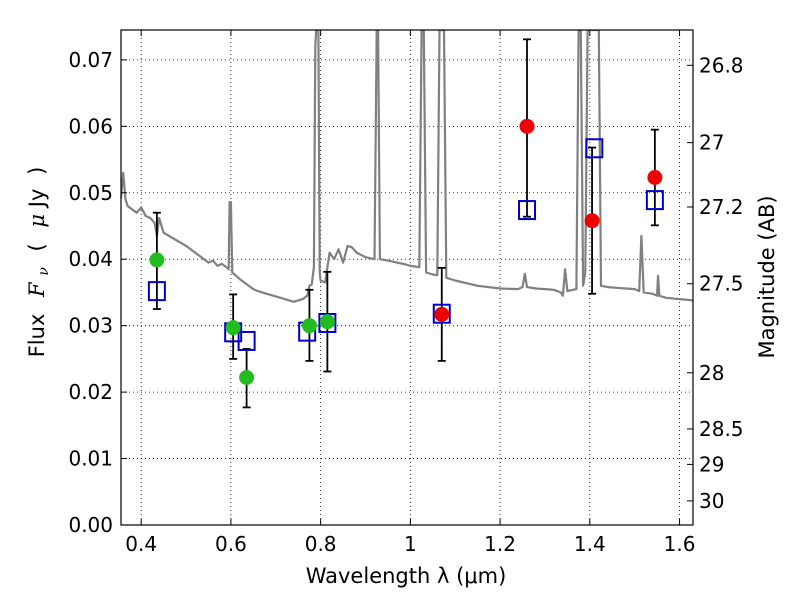 Image resolution: width=800 pixels, height=600 pixels. What do you see at coordinates (37, 171) in the screenshot?
I see `y-label-close-paren: )` at bounding box center [37, 171].